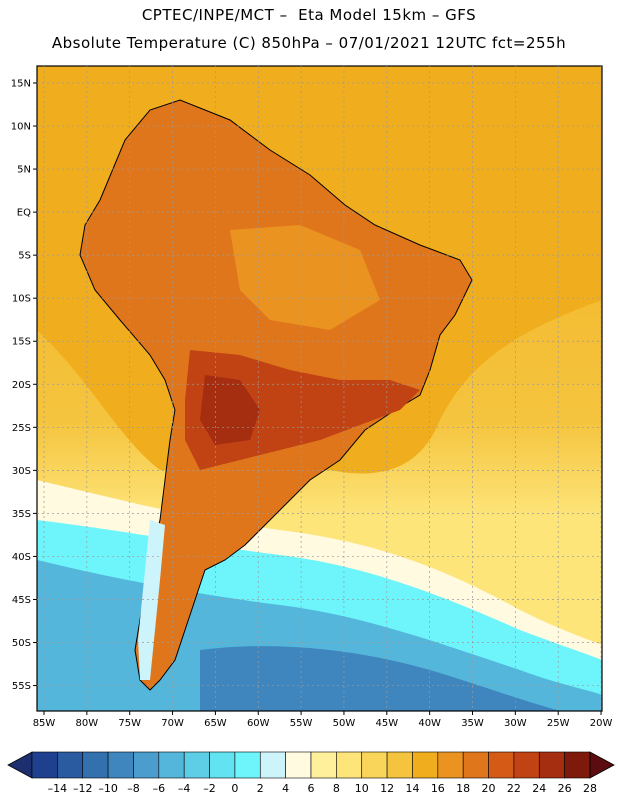 This screenshot has width=618, height=800. What do you see at coordinates (172, 723) in the screenshot?
I see `lon-tick-label: 70W` at bounding box center [172, 723].